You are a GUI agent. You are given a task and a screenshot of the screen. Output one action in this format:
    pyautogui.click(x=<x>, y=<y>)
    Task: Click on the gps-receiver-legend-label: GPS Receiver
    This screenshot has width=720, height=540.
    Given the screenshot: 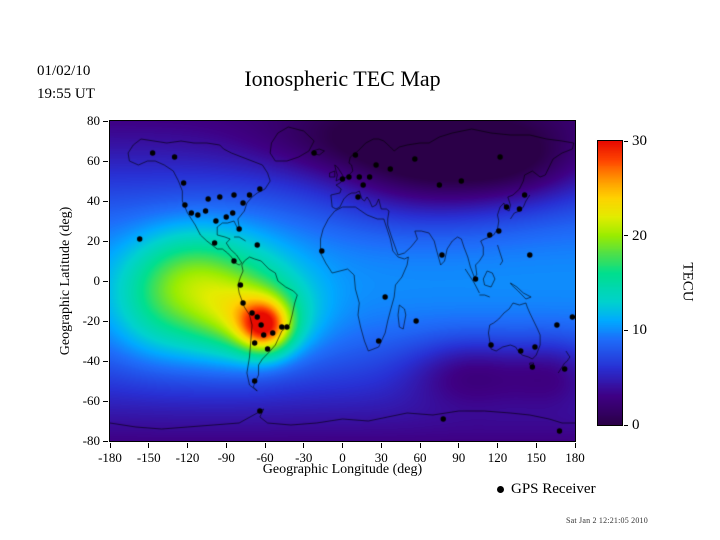 What is the action you would take?
    pyautogui.click(x=553, y=489)
    